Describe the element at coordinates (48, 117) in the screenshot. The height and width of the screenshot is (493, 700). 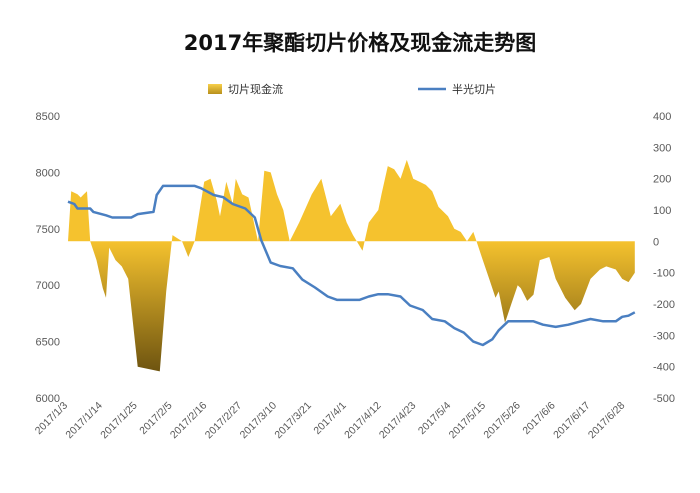
I see `y-left-tick-label: 8500` at that location.